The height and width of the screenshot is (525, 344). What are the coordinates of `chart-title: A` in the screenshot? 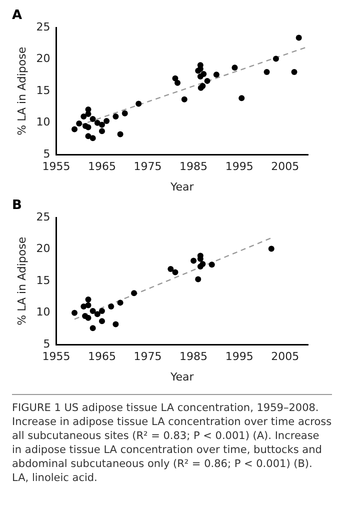 It's located at (17, 16).